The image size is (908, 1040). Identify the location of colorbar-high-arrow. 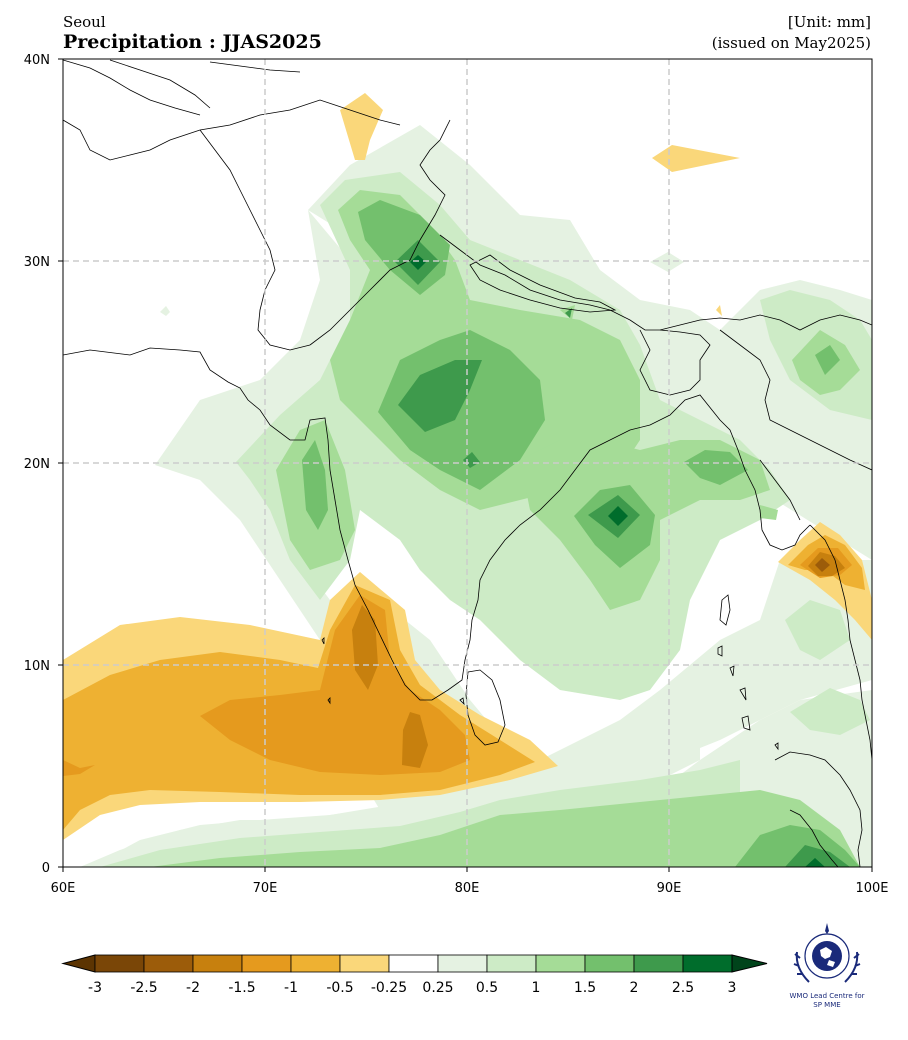
(749, 963).